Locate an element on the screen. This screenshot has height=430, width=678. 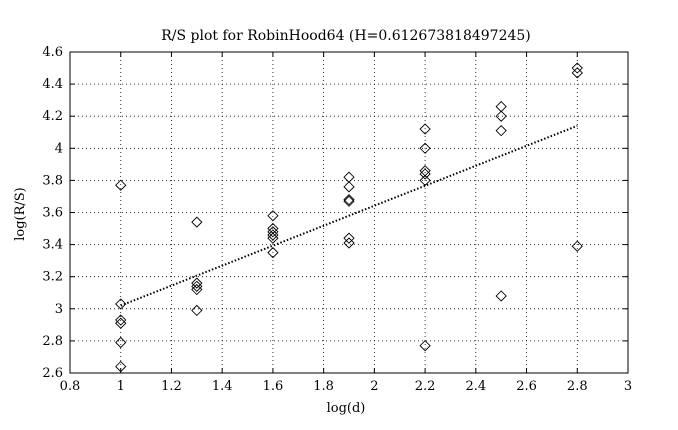
y-tick-label: 3.6 is located at coordinates (52, 213).